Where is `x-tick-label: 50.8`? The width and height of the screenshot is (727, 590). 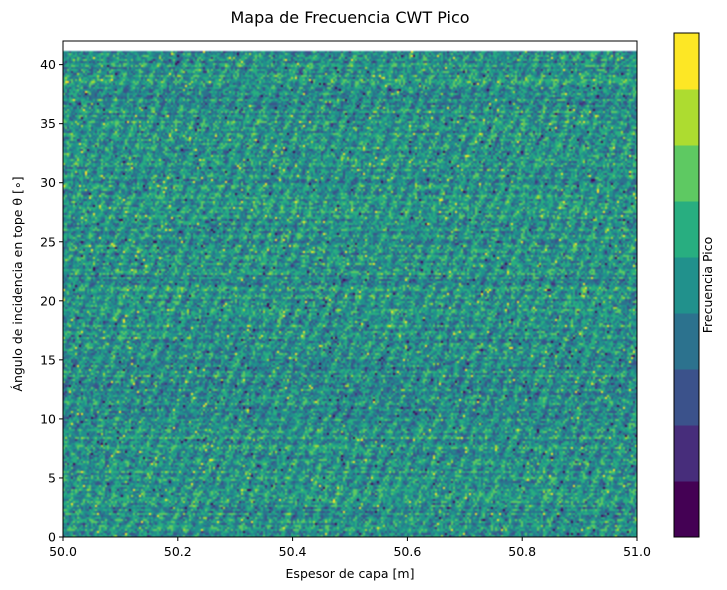 x-tick-label: 50.8 is located at coordinates (522, 551).